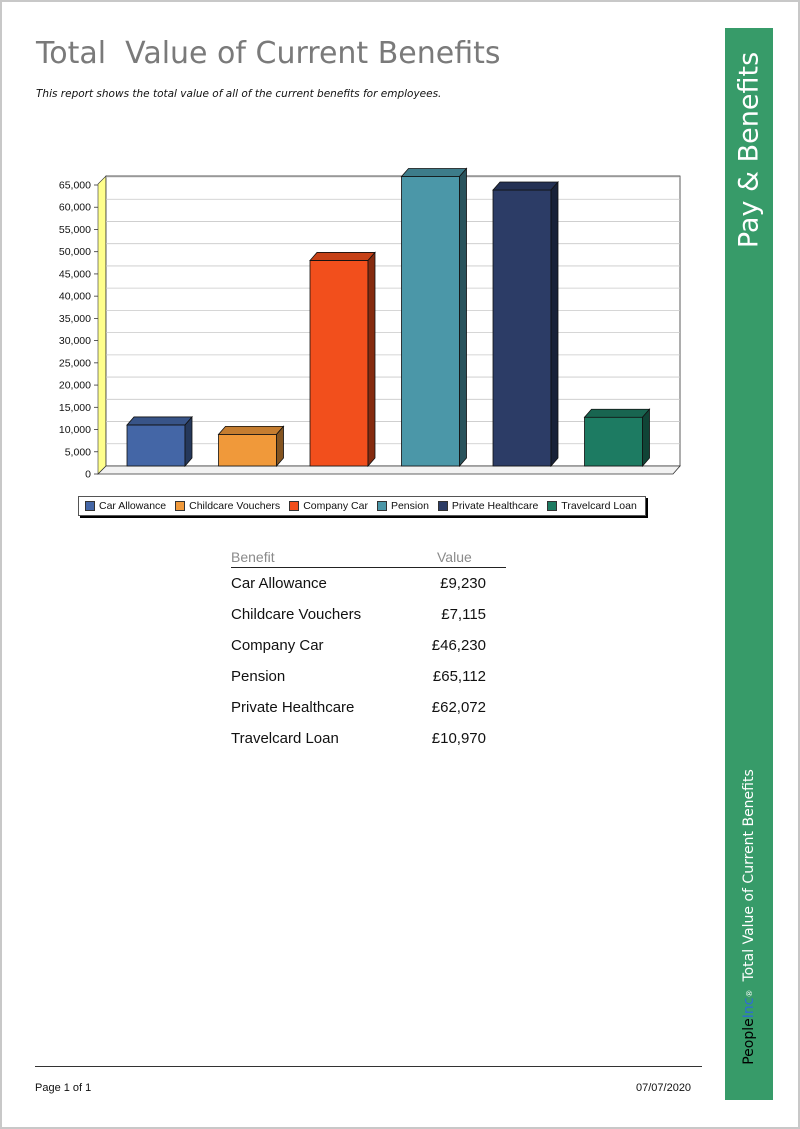  Describe the element at coordinates (495, 506) in the screenshot. I see `legend-label: Private Healthcare` at that location.